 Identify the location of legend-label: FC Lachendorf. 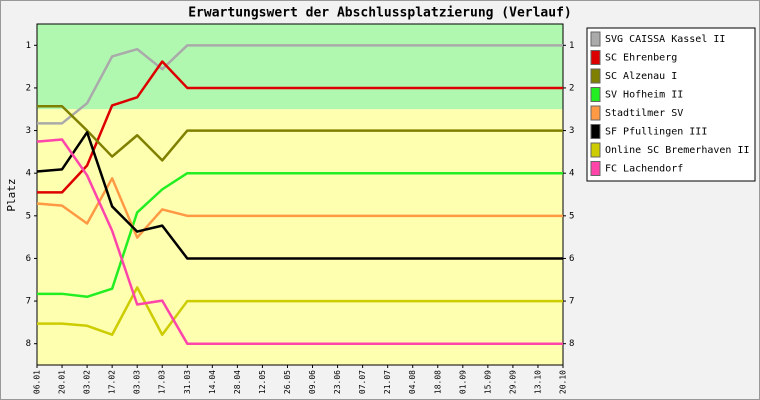
(644, 169).